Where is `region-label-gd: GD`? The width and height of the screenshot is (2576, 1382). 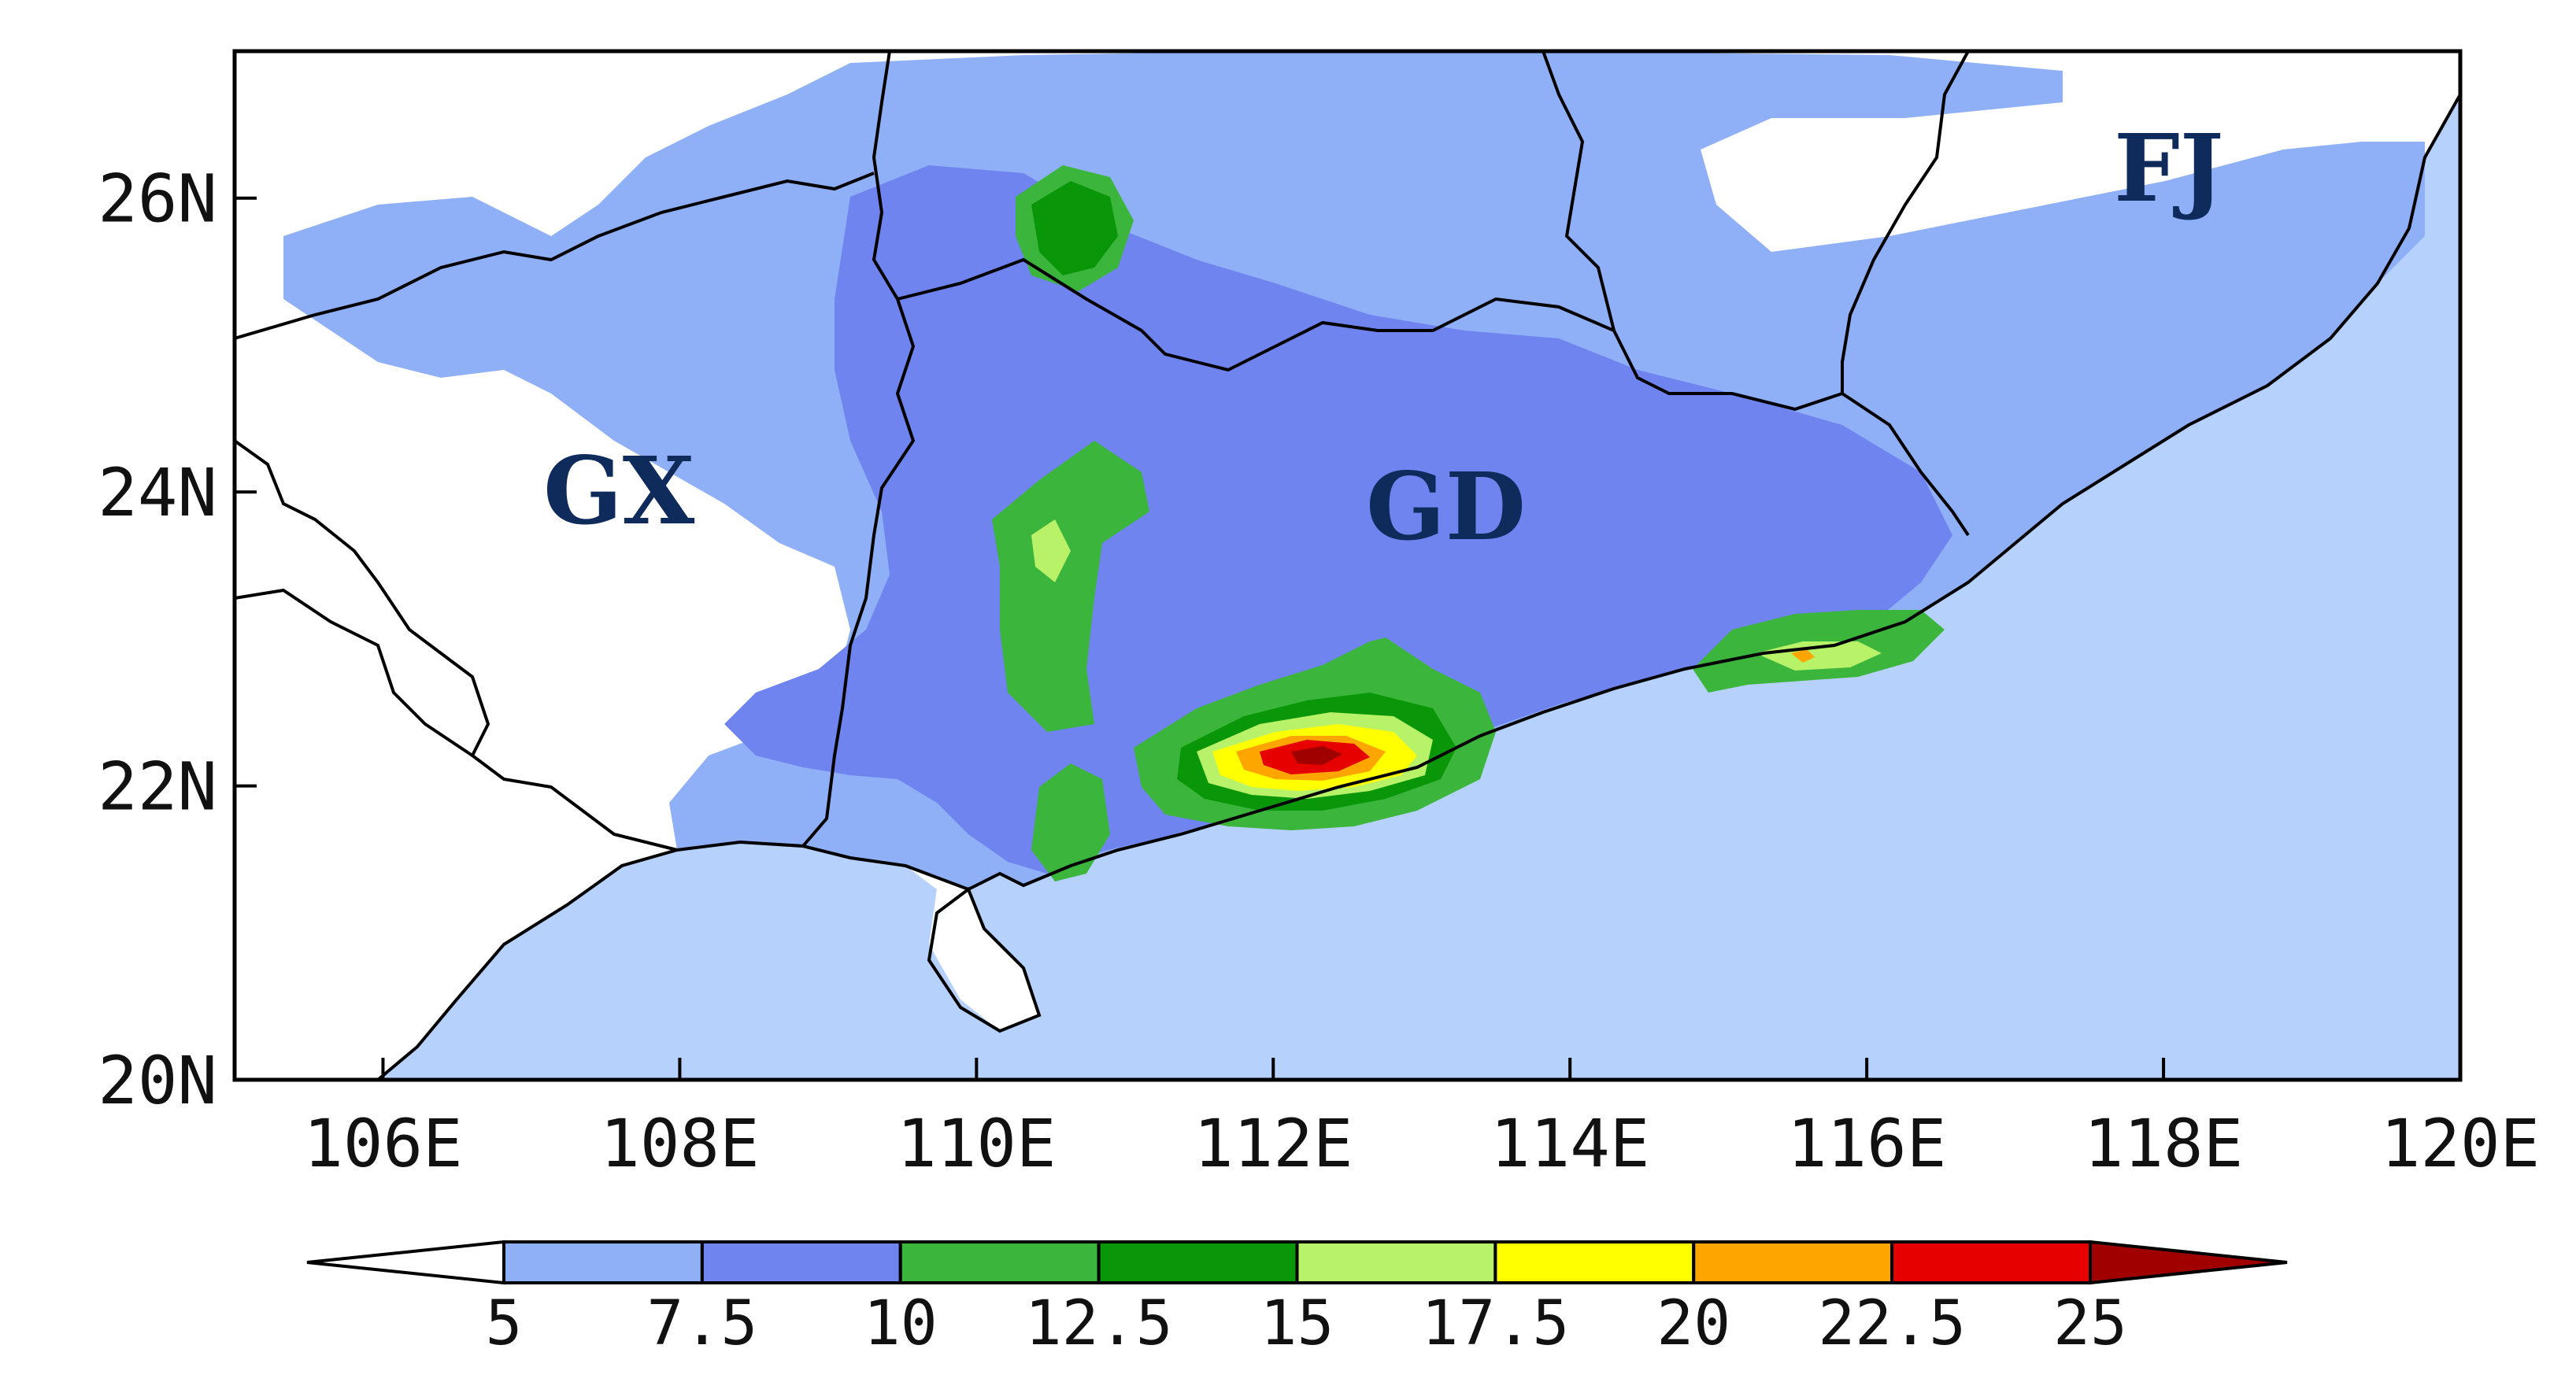 region-label-gd: GD is located at coordinates (1446, 507).